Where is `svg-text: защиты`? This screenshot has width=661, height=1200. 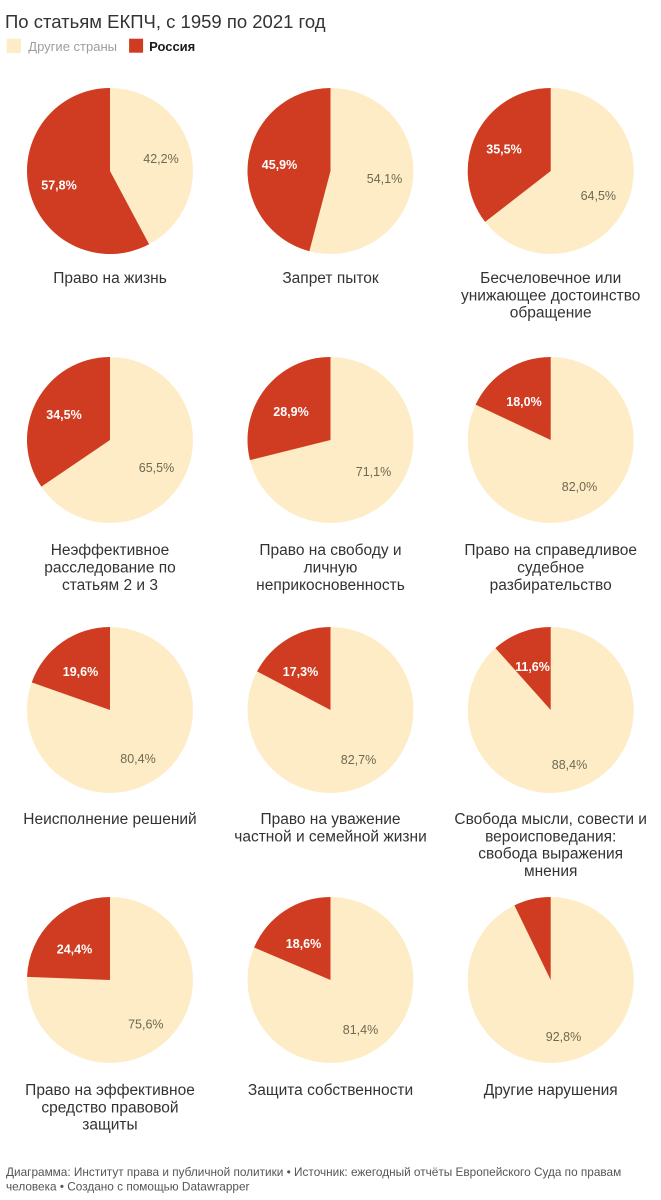
svg-text: защиты is located at coordinates (109, 1125).